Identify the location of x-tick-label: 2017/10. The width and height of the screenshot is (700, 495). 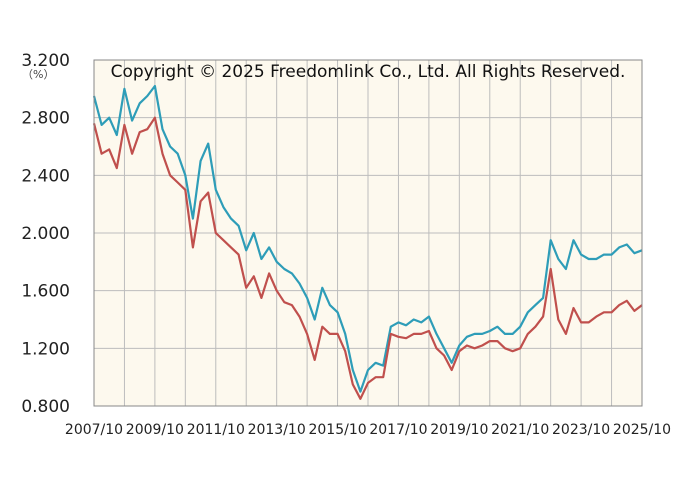
(398, 430).